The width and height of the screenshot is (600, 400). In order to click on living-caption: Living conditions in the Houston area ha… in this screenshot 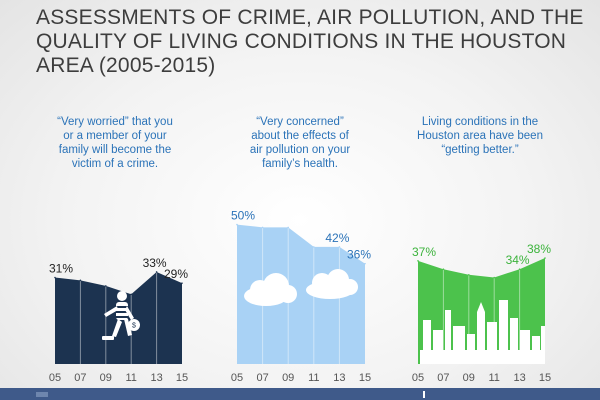, I will do `click(480, 136)`.